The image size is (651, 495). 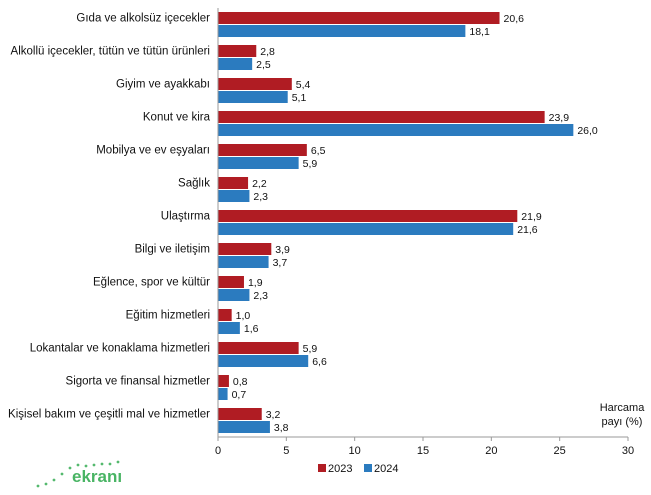 What do you see at coordinates (120, 349) in the screenshot?
I see `category-label: Lokantalar ve konaklama hizmetleri` at bounding box center [120, 349].